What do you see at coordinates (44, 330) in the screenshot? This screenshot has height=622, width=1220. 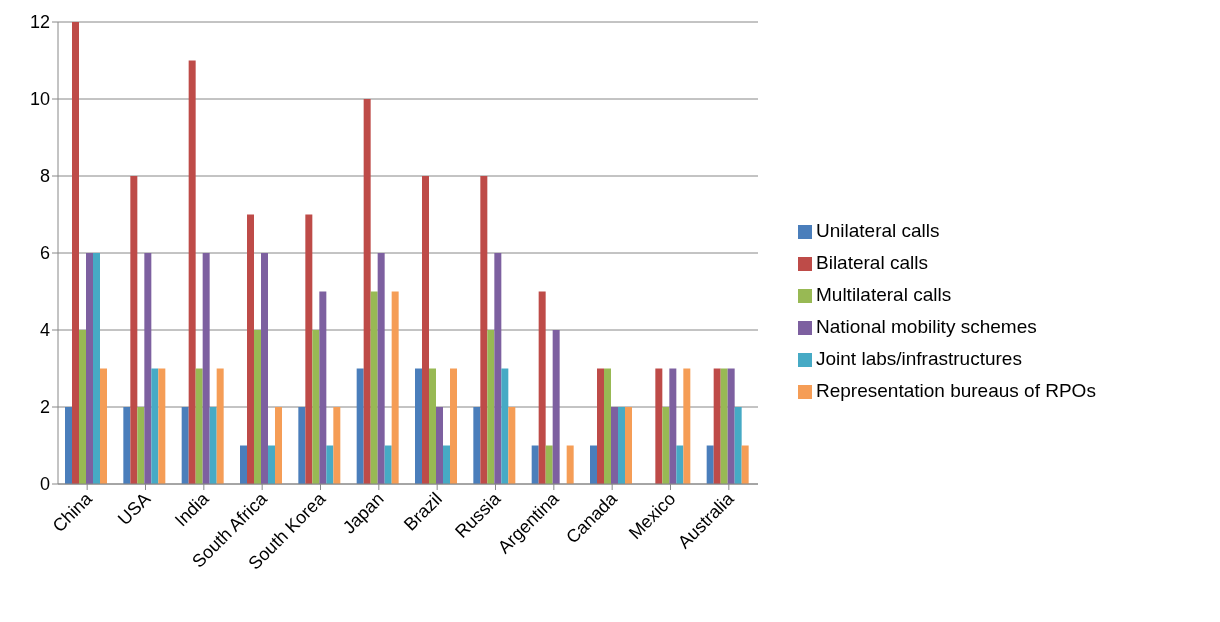 I see `y-tick-label: 4` at bounding box center [44, 330].